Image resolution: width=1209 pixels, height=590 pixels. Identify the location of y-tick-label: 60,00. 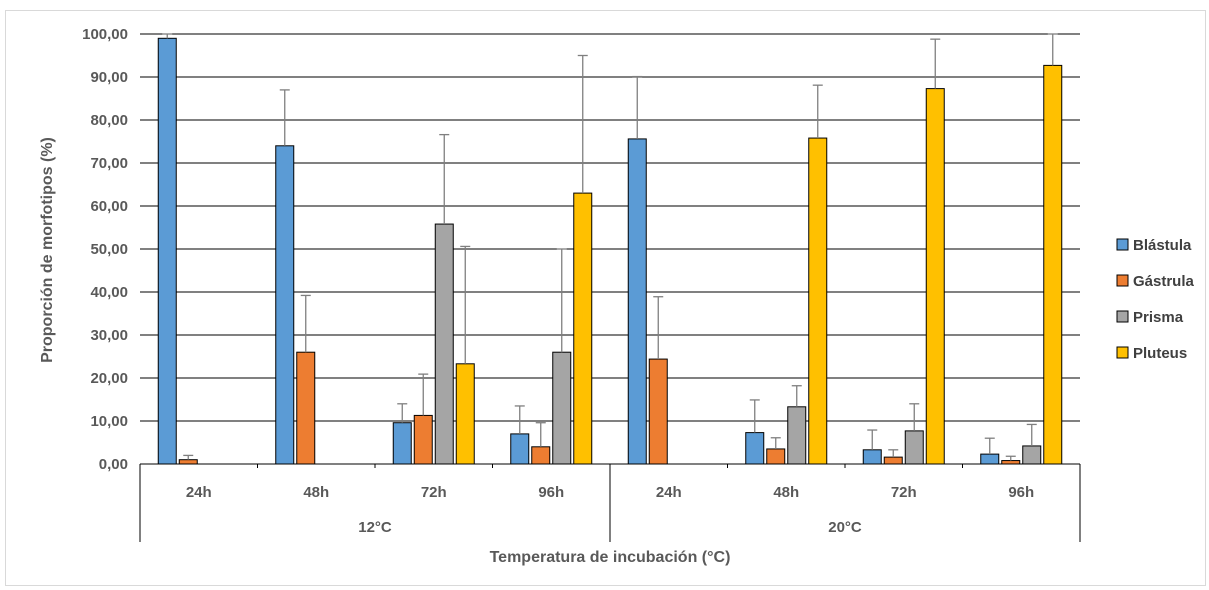
(109, 206).